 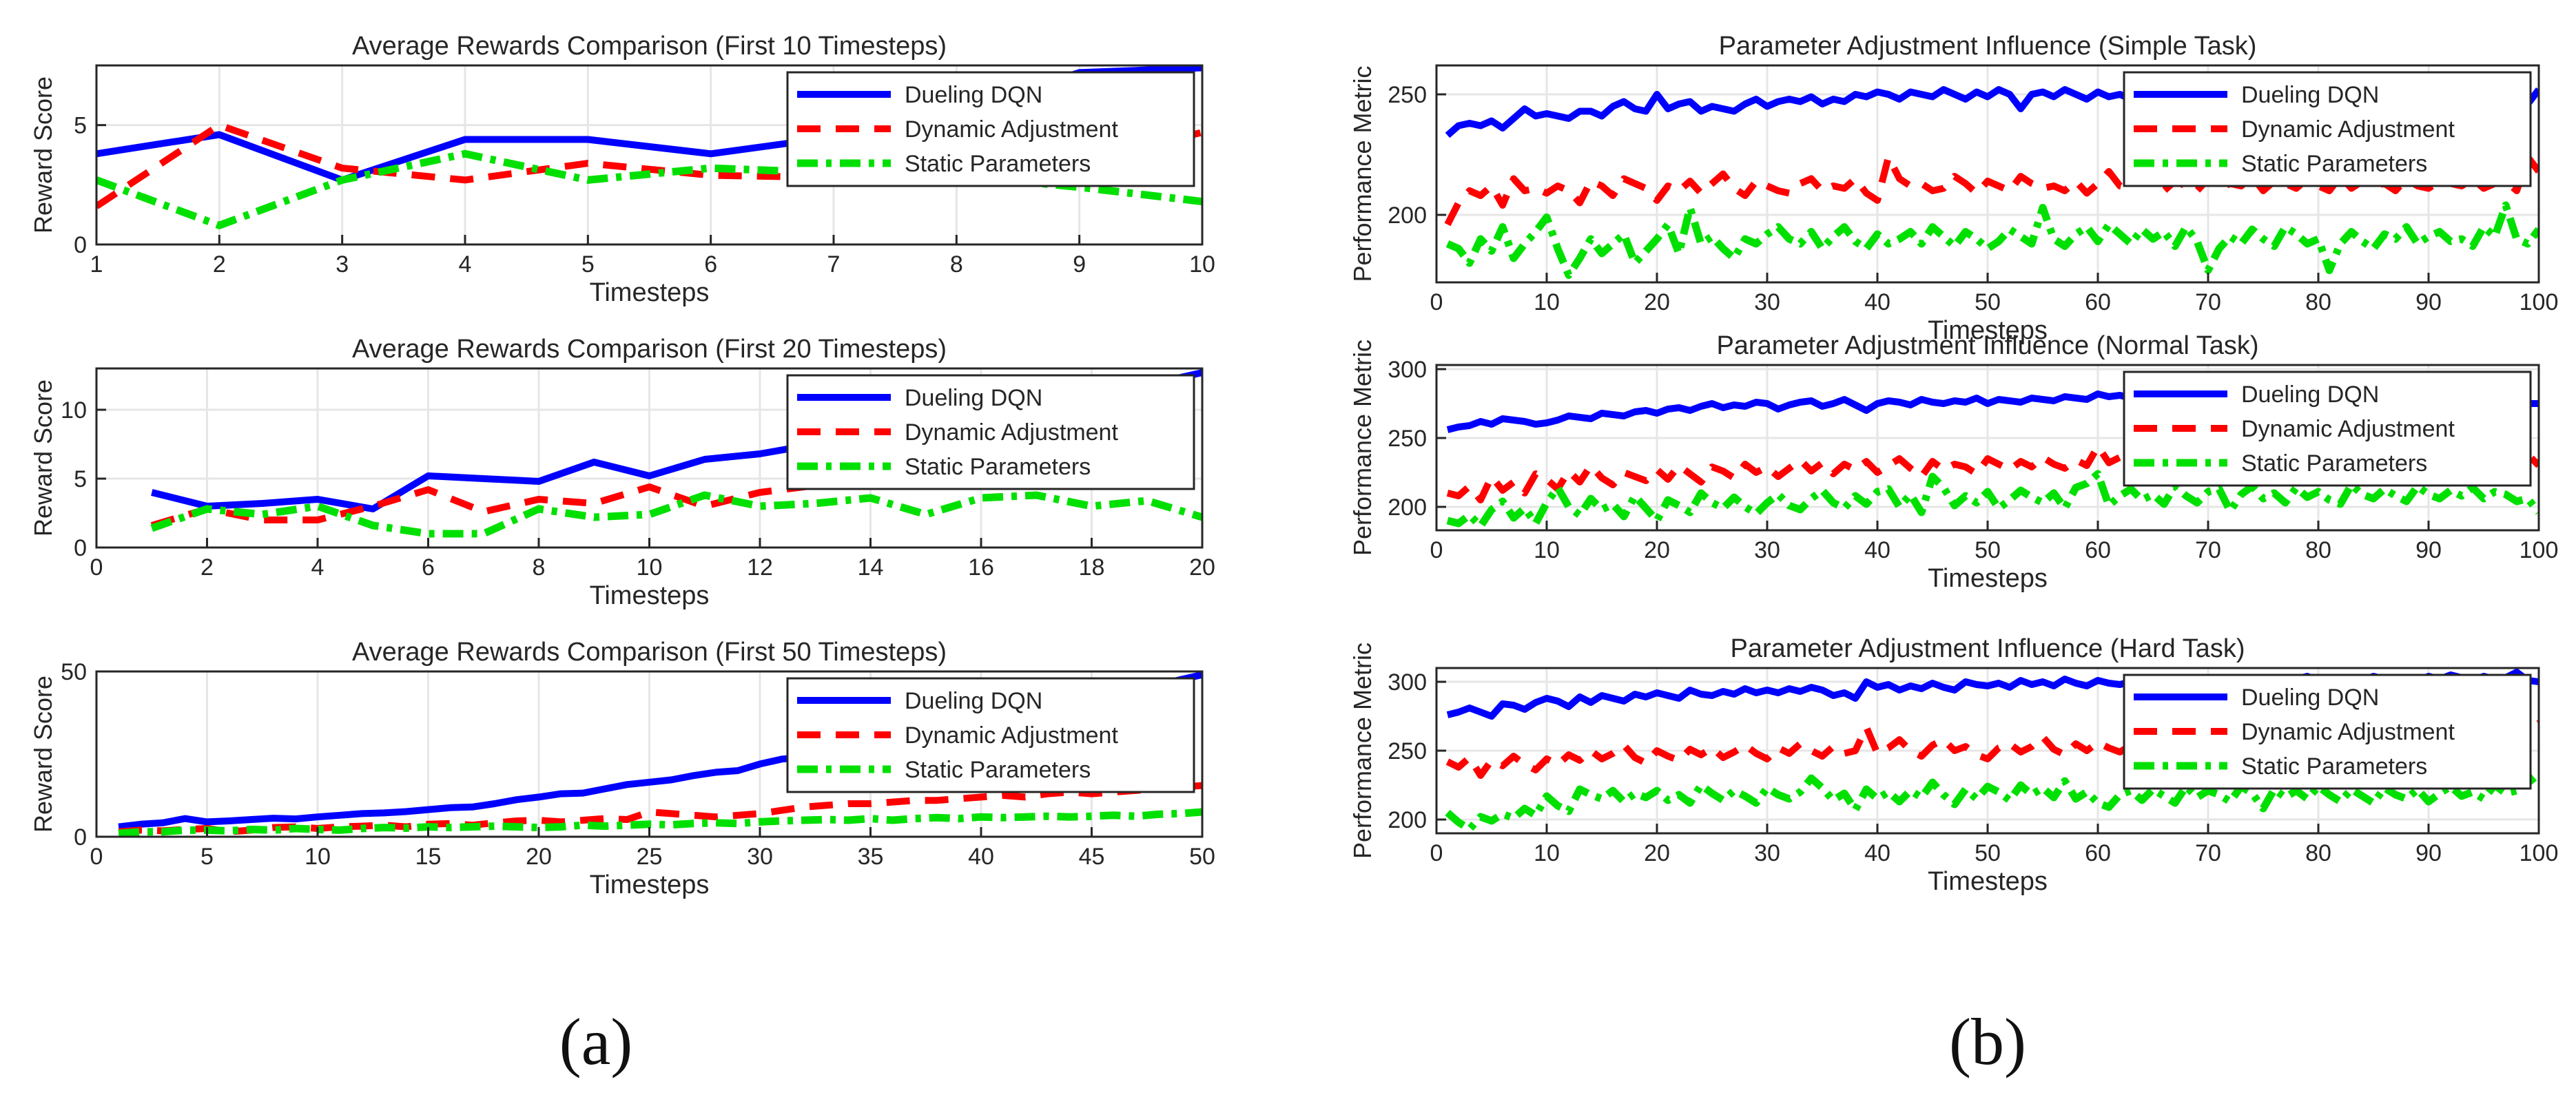 I want to click on x-tick-label: 12, so click(x=760, y=567).